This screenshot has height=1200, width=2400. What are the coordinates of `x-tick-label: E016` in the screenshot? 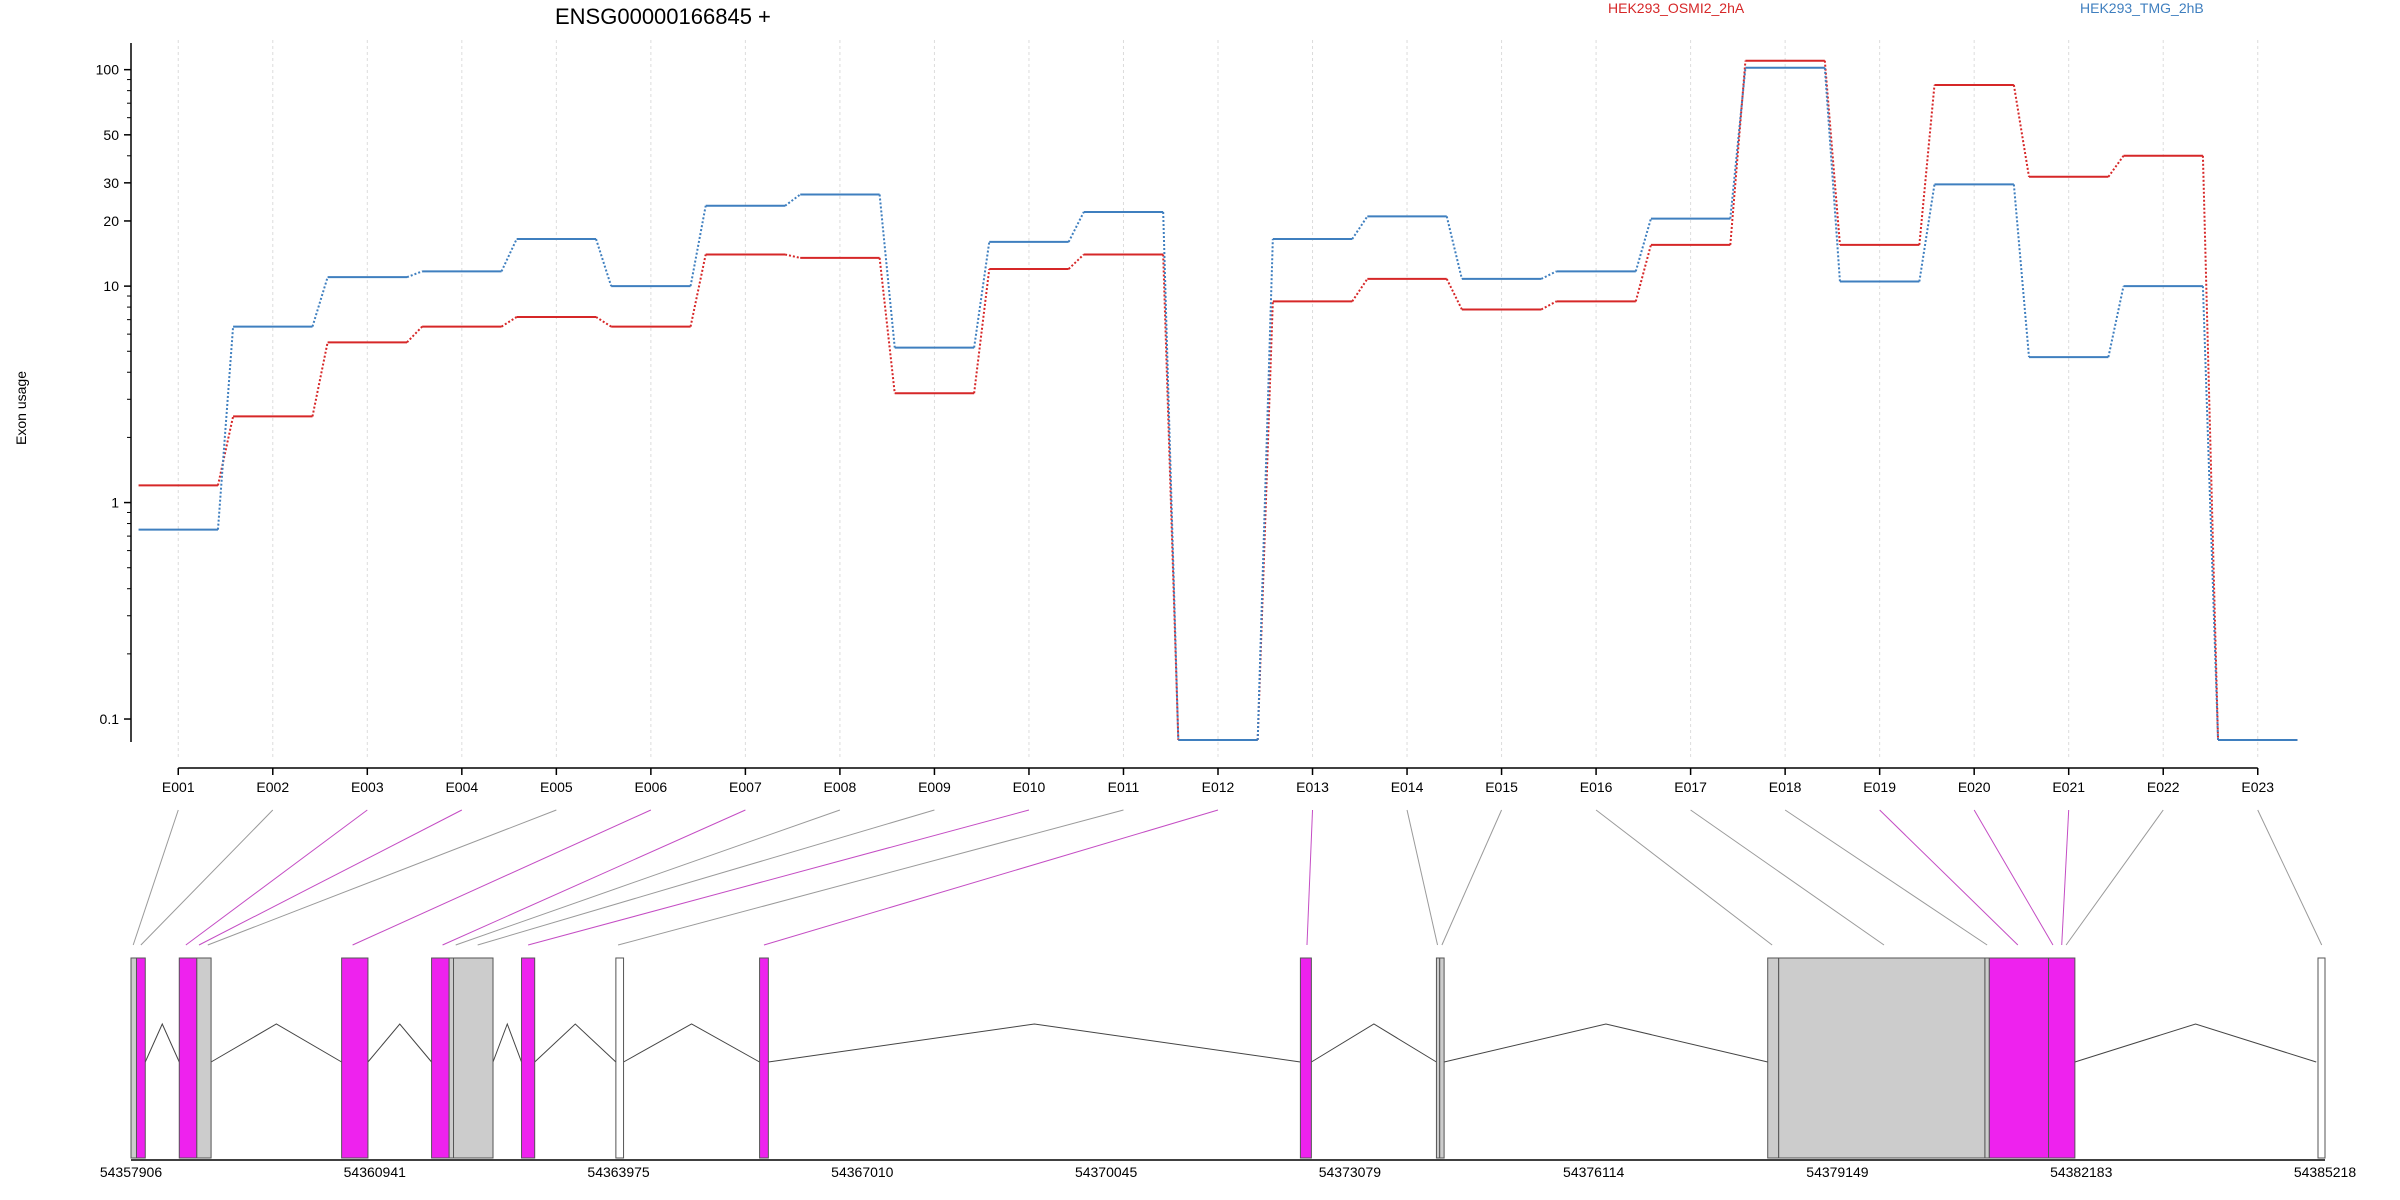 It's located at (1596, 787).